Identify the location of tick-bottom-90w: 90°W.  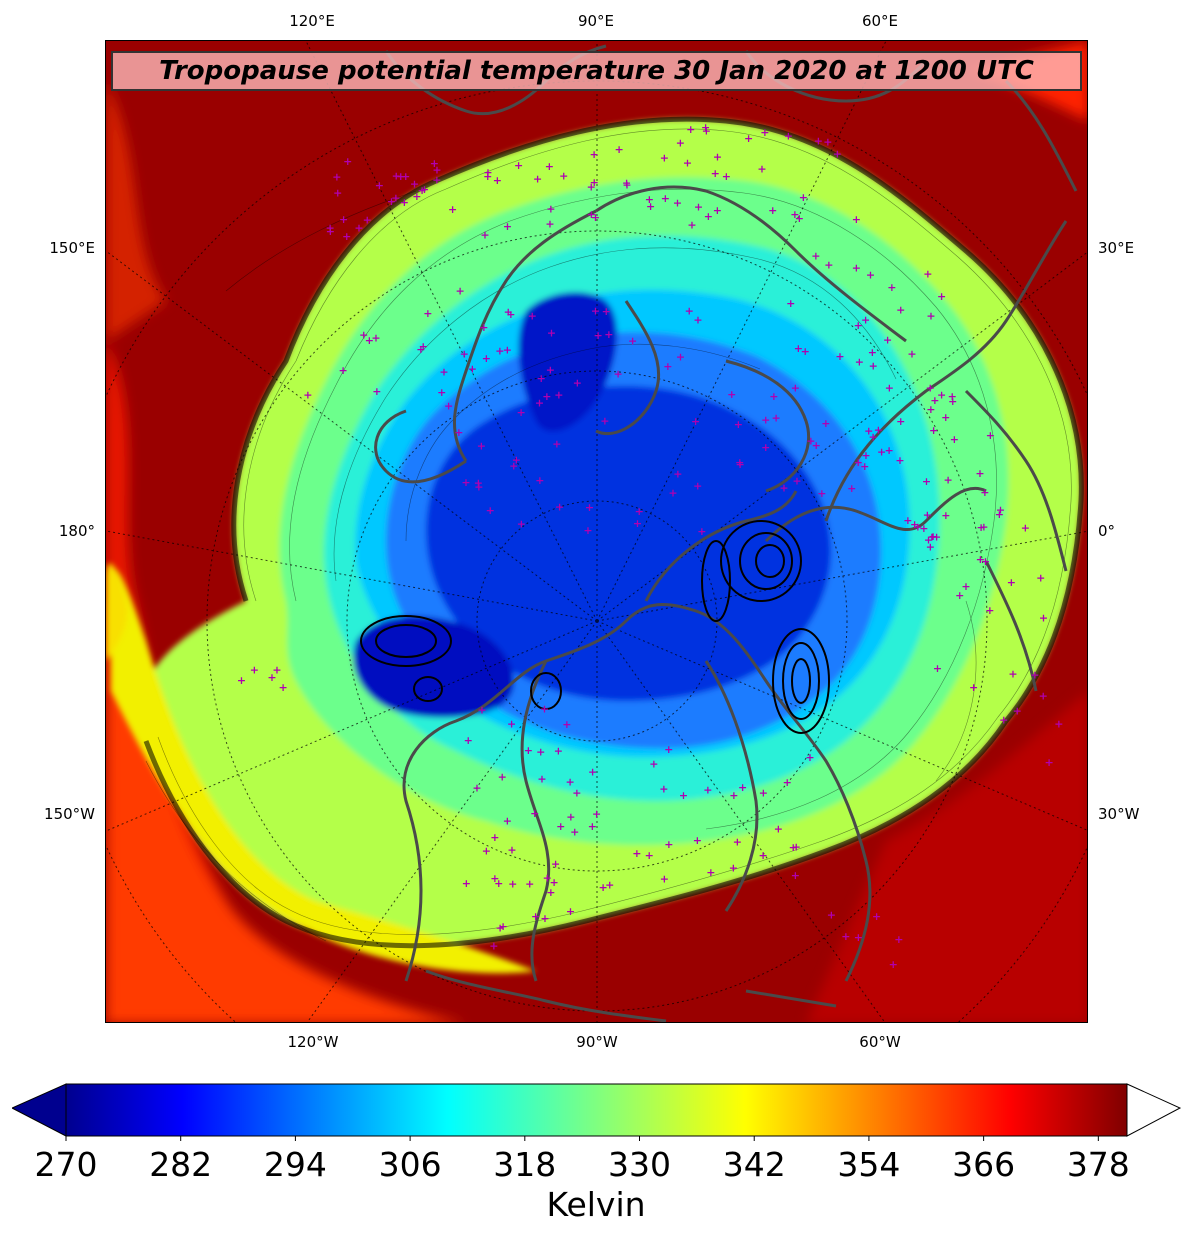
(597, 1042).